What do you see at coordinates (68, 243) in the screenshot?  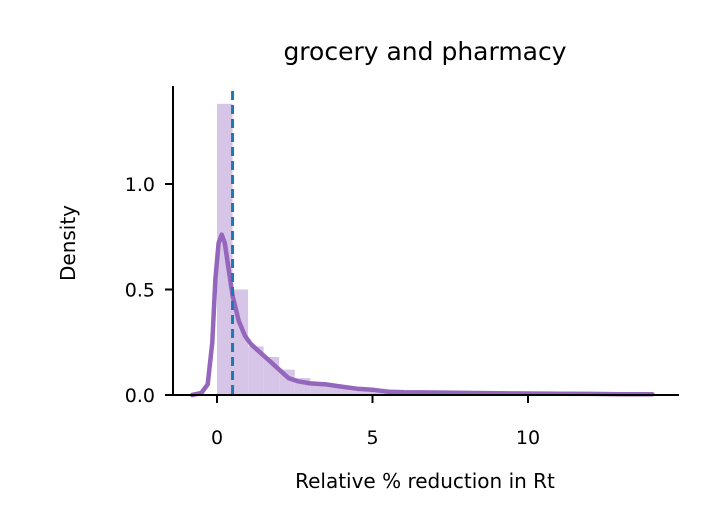 I see `y-axis-label: Density` at bounding box center [68, 243].